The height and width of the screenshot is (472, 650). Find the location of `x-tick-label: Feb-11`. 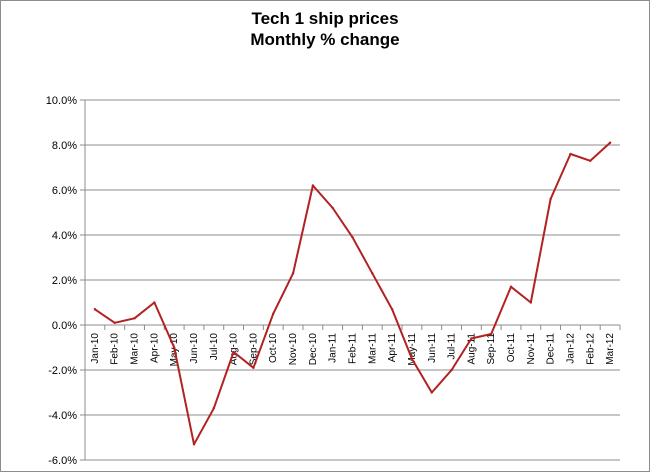

x-tick-label: Feb-11 is located at coordinates (353, 348).